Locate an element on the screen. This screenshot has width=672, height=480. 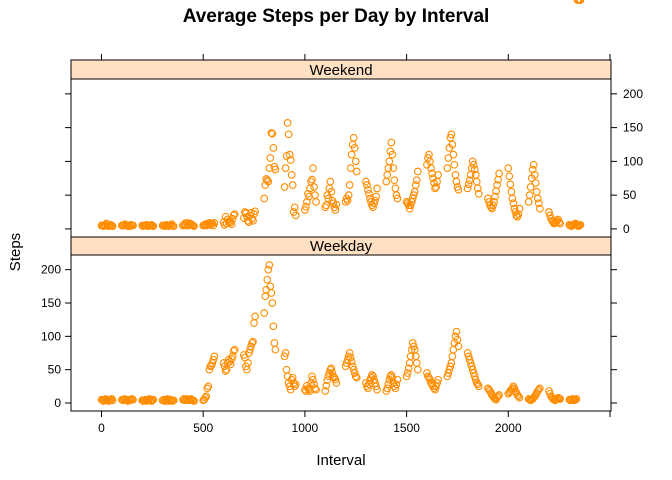
x-tick-label: 0 is located at coordinates (101, 428).